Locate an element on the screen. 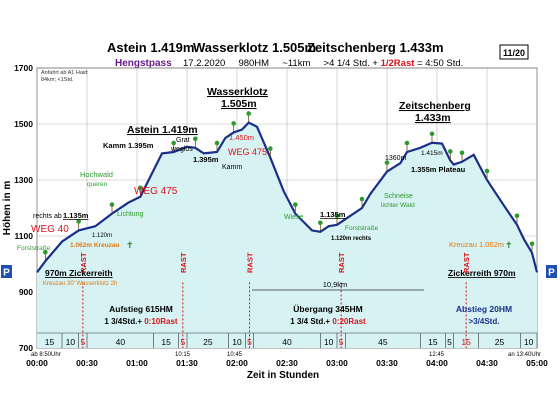  y-axis-label: Höhen in m is located at coordinates (7, 208).